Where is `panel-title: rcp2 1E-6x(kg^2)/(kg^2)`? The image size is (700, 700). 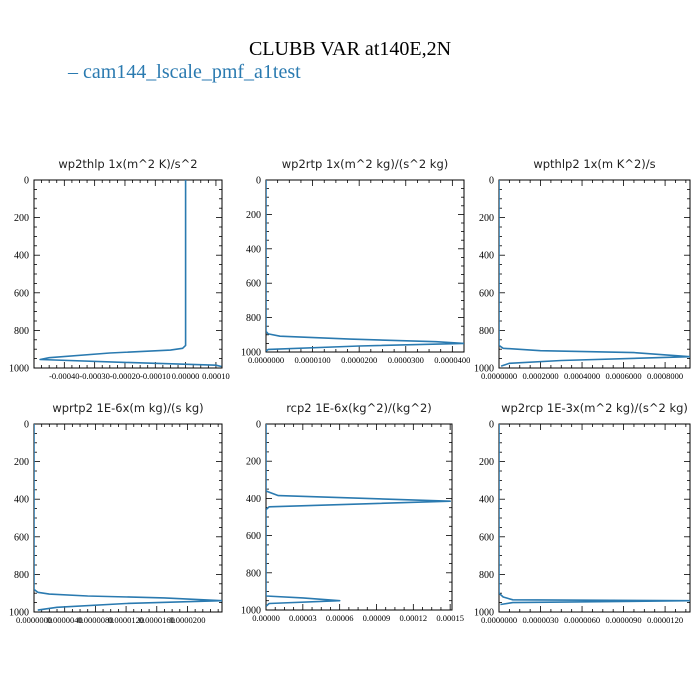 panel-title: rcp2 1E-6x(kg^2)/(kg^2) is located at coordinates (359, 408).